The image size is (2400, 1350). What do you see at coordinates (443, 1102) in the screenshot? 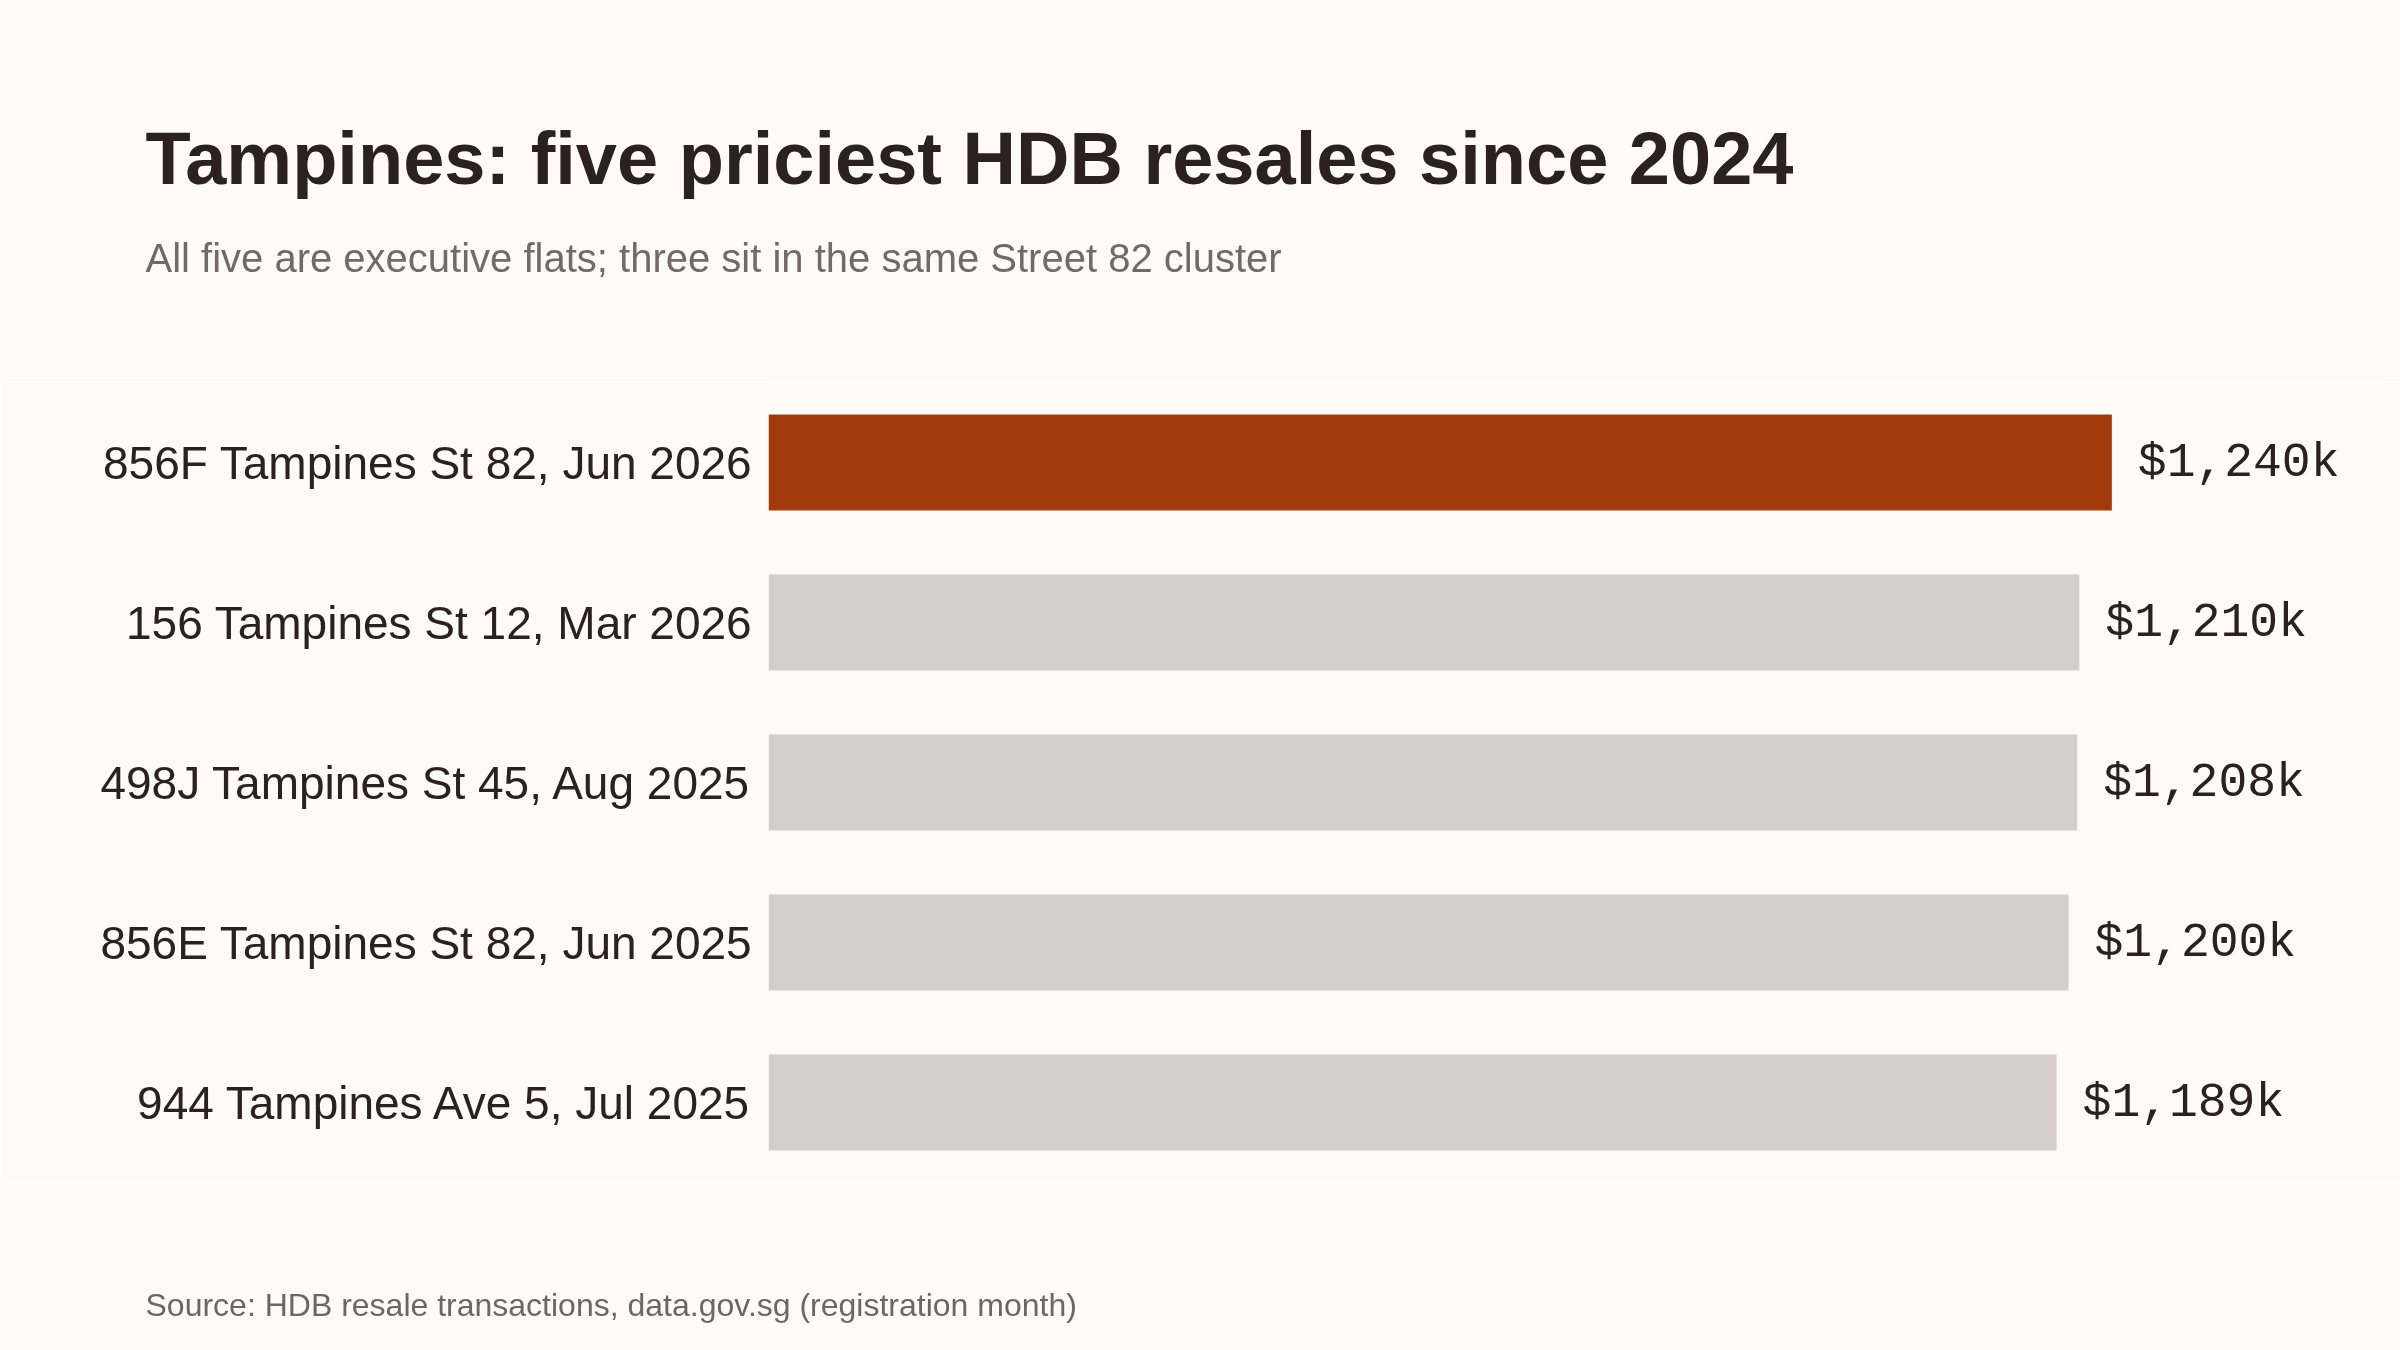
I see `y-tick-label: 944 Tampines Ave 5, Jul 2025` at bounding box center [443, 1102].